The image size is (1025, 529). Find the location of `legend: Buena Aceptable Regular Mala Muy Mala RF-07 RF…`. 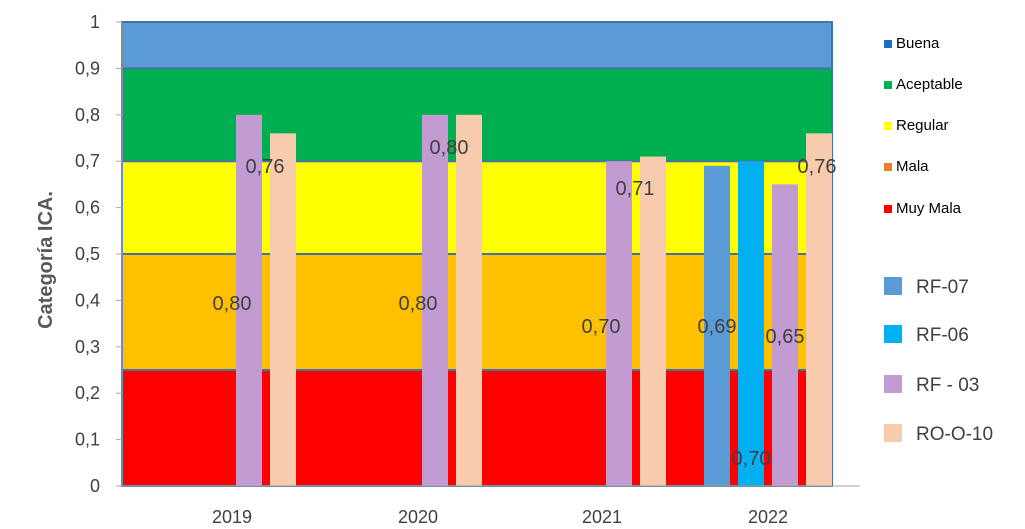

legend: Buena Aceptable Regular Mala Muy Mala RF-07 RF… is located at coordinates (938, 240).